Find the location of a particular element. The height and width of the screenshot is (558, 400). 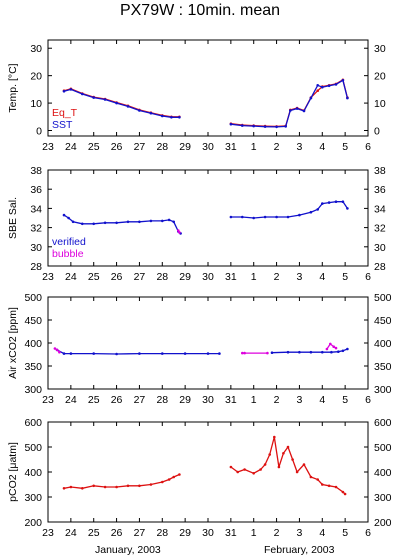

y-tick-label-right: 0 is located at coordinates (377, 132).